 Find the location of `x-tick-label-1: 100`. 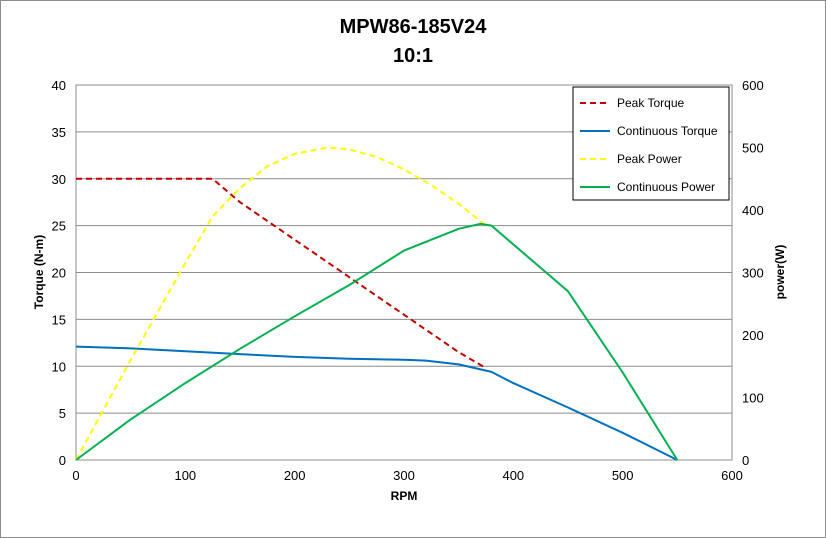

x-tick-label-1: 100 is located at coordinates (185, 475).